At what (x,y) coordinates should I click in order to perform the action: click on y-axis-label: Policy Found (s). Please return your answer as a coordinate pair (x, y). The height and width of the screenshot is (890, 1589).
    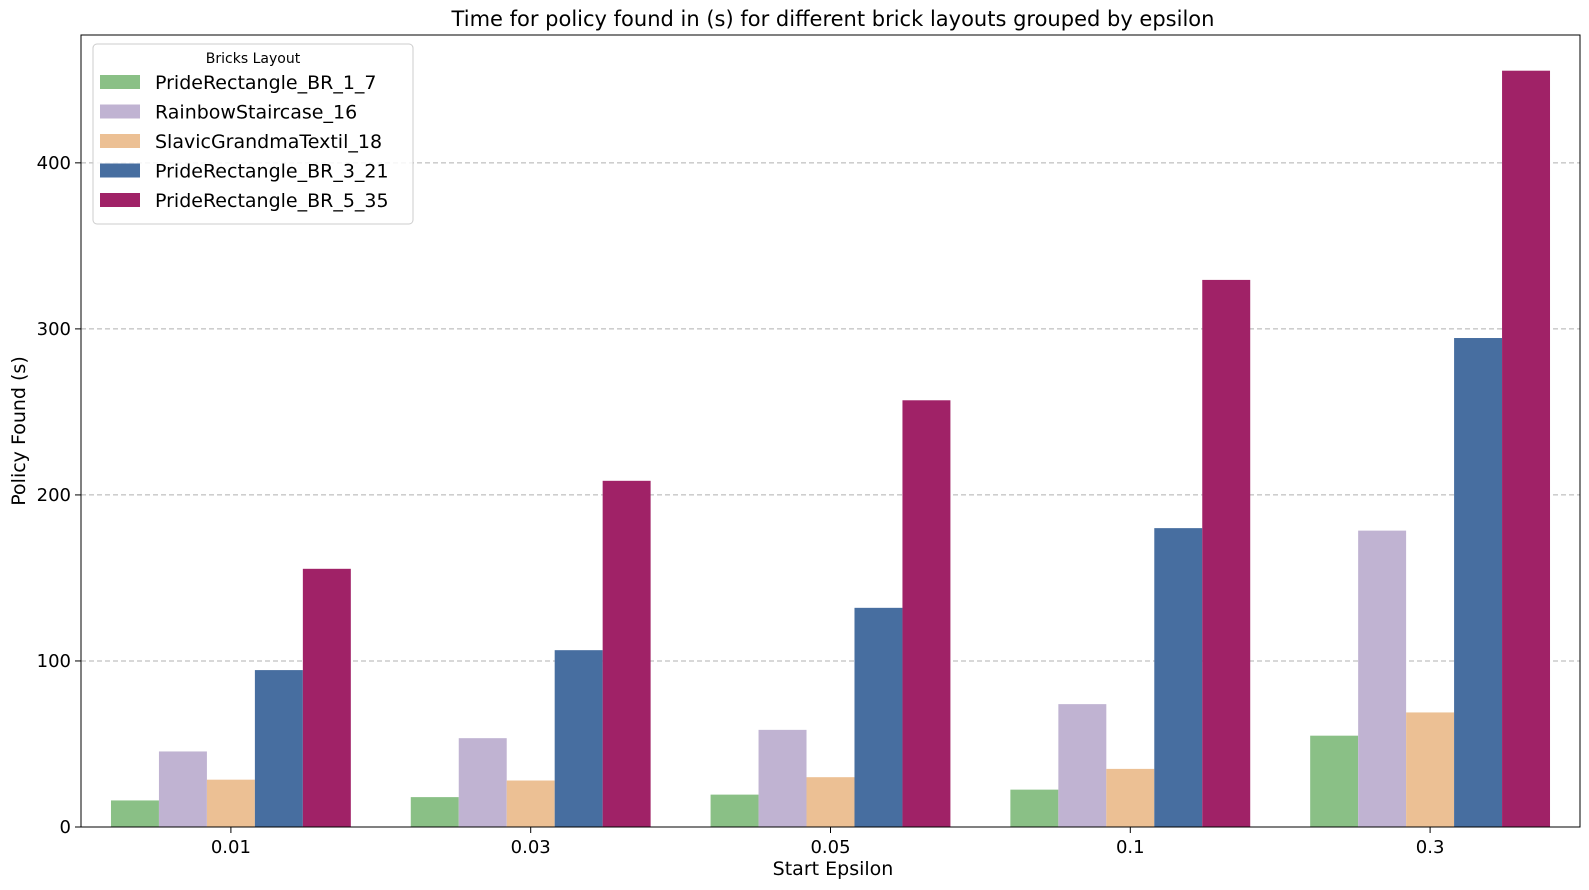
    Looking at the image, I should click on (19, 430).